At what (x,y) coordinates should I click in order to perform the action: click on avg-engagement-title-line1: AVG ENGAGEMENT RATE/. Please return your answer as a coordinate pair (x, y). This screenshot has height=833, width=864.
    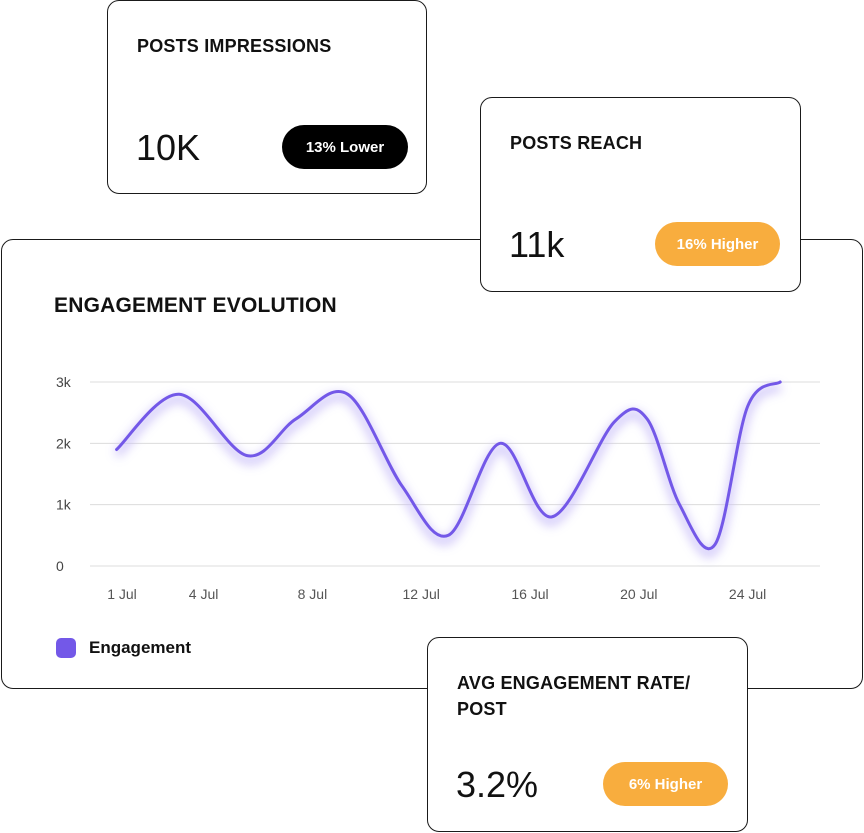
    Looking at the image, I should click on (574, 683).